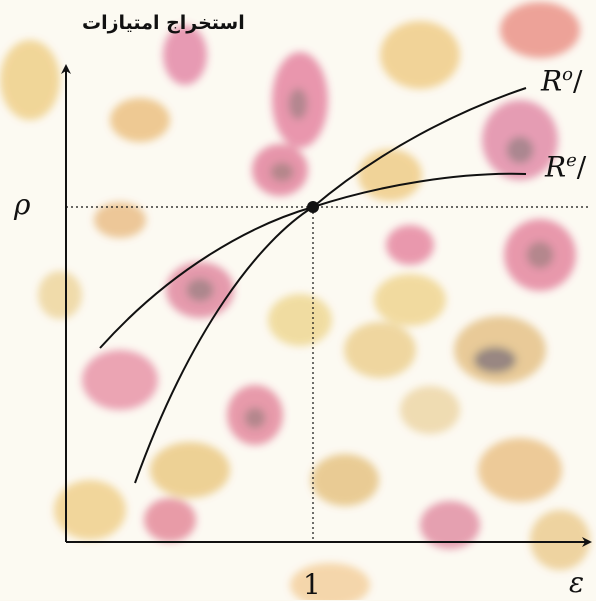  What do you see at coordinates (552, 81) in the screenshot?
I see `curve-r-o-name: R` at bounding box center [552, 81].